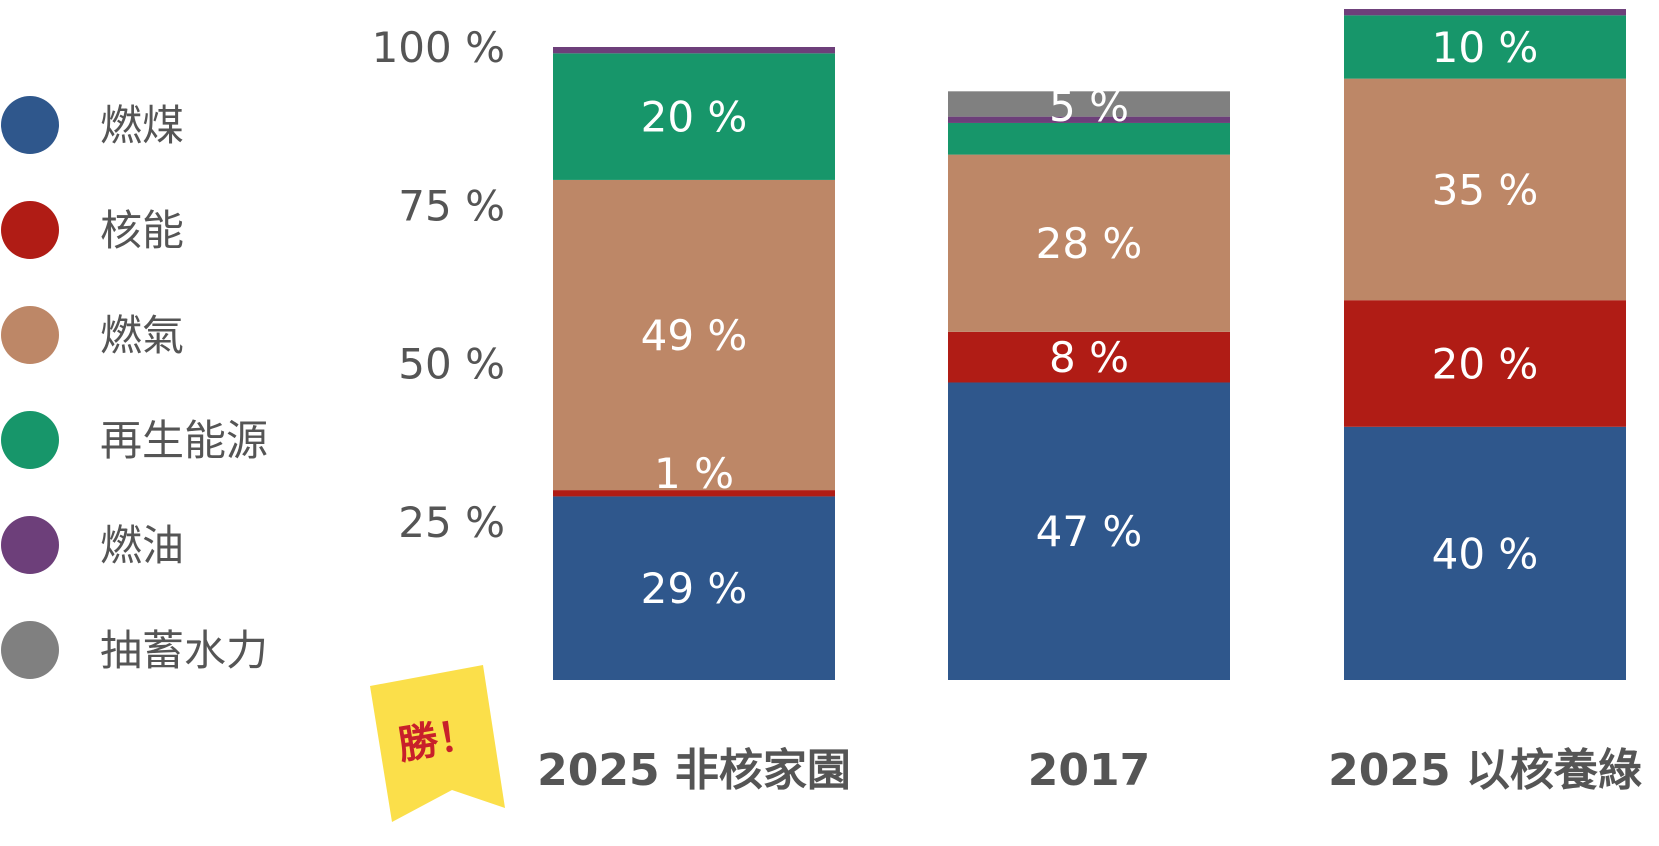  I want to click on data-label: 29 %, so click(694, 588).